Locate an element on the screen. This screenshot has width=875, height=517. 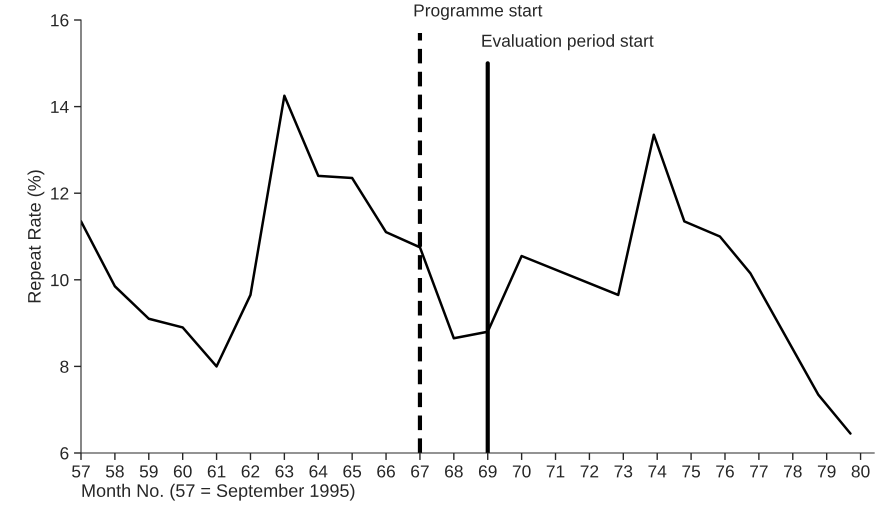
x-tick-label: 68 is located at coordinates (454, 471).